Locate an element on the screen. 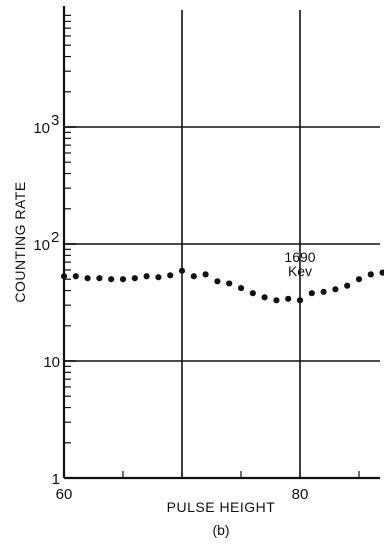 The height and width of the screenshot is (544, 384). y-axis-title: COUNTING RATE is located at coordinates (20, 241).